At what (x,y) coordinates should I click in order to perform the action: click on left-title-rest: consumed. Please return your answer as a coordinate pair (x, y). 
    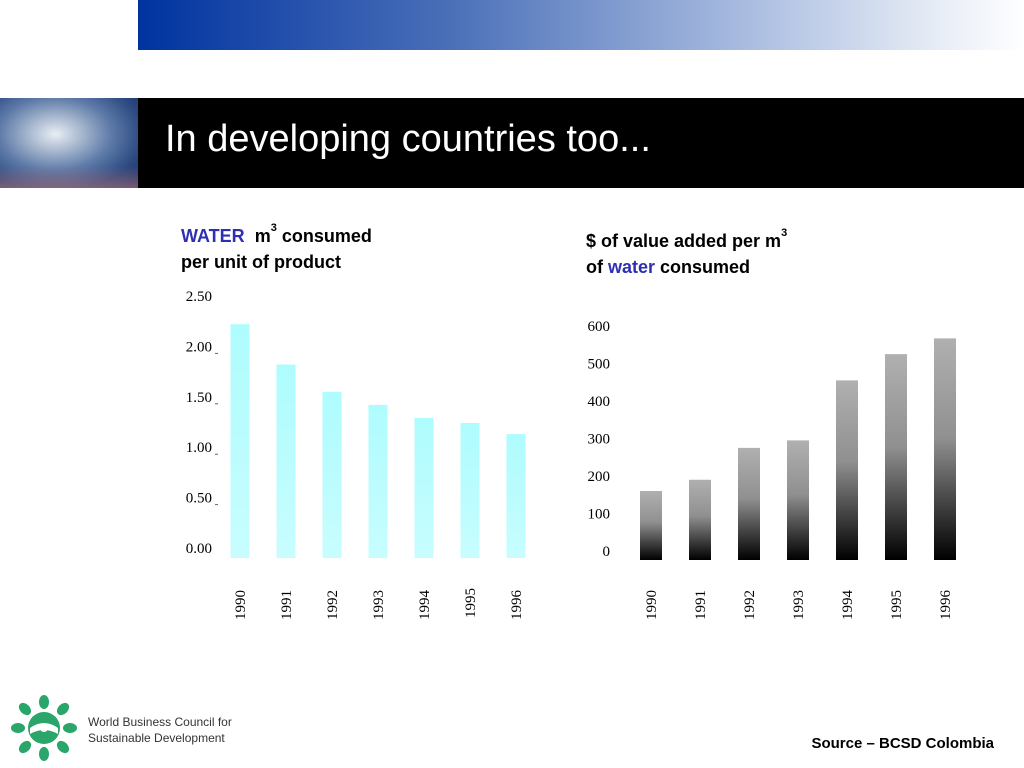
    Looking at the image, I should click on (324, 236).